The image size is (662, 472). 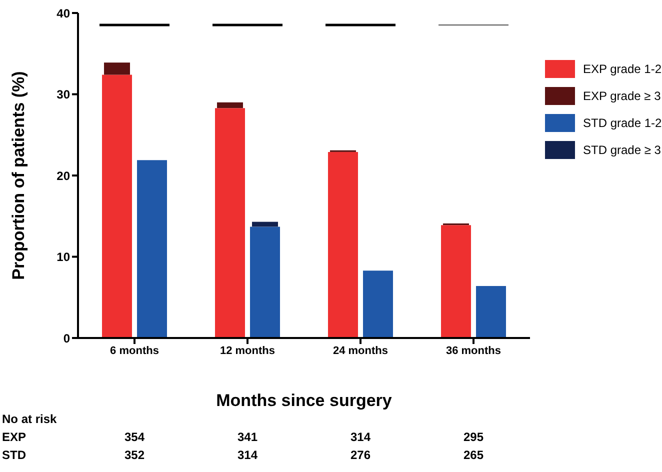 I want to click on text: STD, so click(x=14, y=455).